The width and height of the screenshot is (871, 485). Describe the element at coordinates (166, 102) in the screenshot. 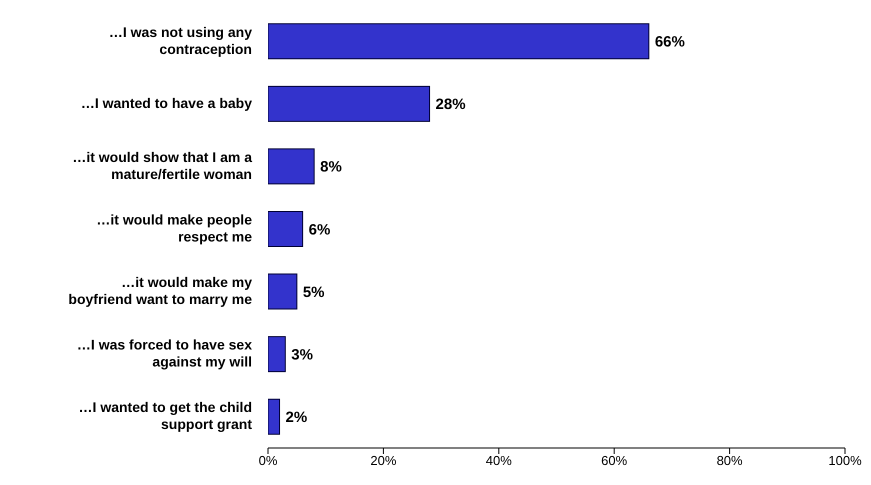

I see `y-tick-label: …I wanted to have a baby` at that location.